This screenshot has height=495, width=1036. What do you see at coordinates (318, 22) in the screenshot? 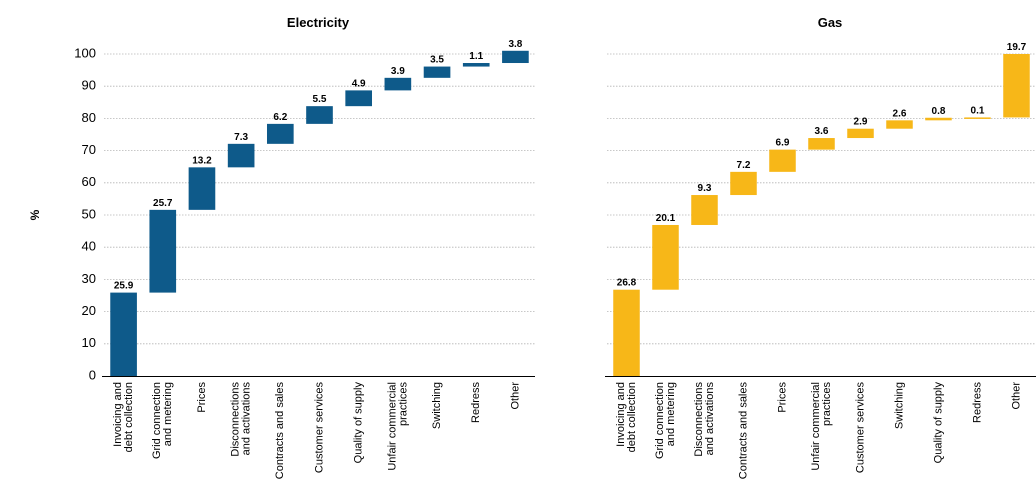
I see `chart-title: Electricity` at bounding box center [318, 22].